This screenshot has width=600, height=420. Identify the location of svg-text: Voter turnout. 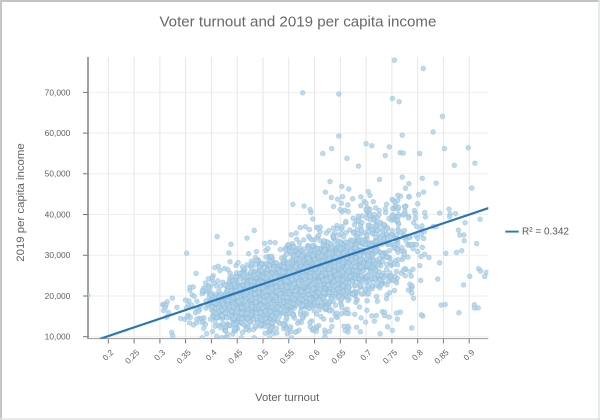
(287, 398).